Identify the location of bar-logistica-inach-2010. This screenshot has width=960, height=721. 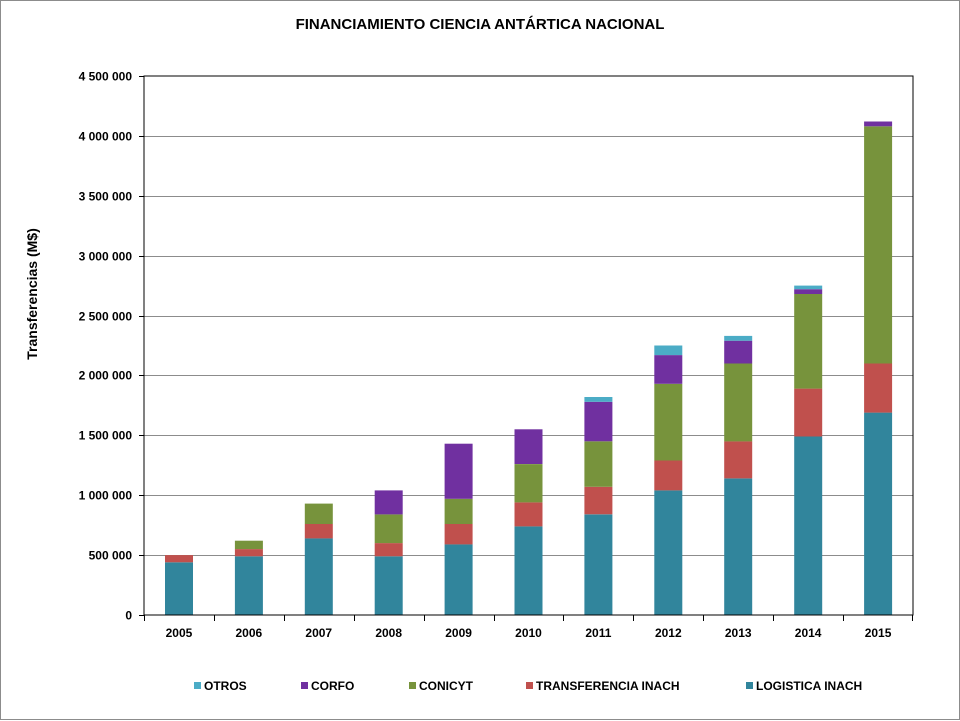
(528, 570).